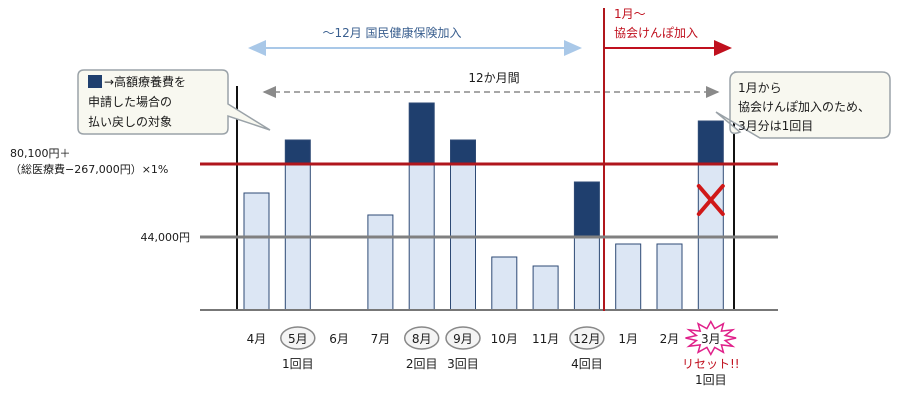 This screenshot has height=401, width=900. I want to click on period-top-label: 〜12月 国民健康保険加入, so click(391, 32).